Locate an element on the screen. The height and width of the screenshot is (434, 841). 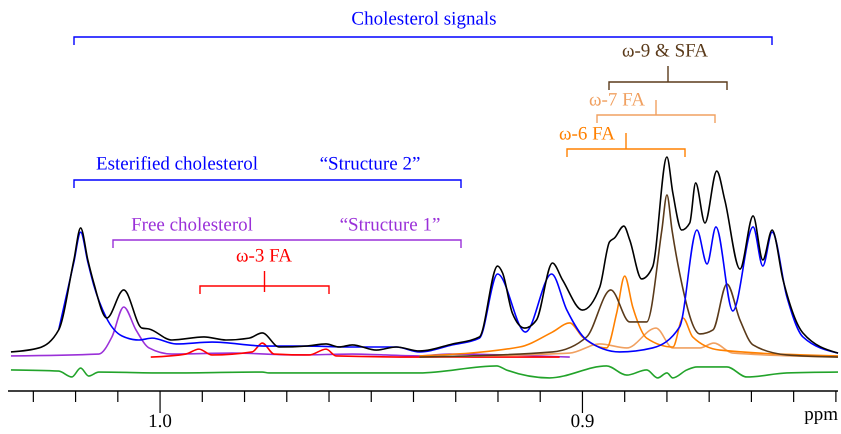
x-axis-title: ppm is located at coordinates (821, 414).